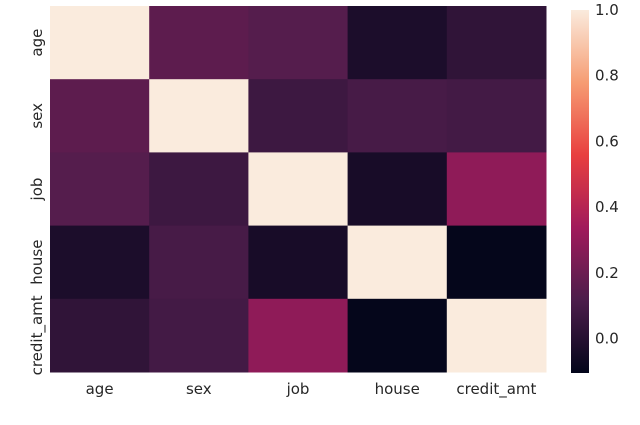 This screenshot has height=425, width=640. I want to click on y-tick-label: house, so click(37, 262).